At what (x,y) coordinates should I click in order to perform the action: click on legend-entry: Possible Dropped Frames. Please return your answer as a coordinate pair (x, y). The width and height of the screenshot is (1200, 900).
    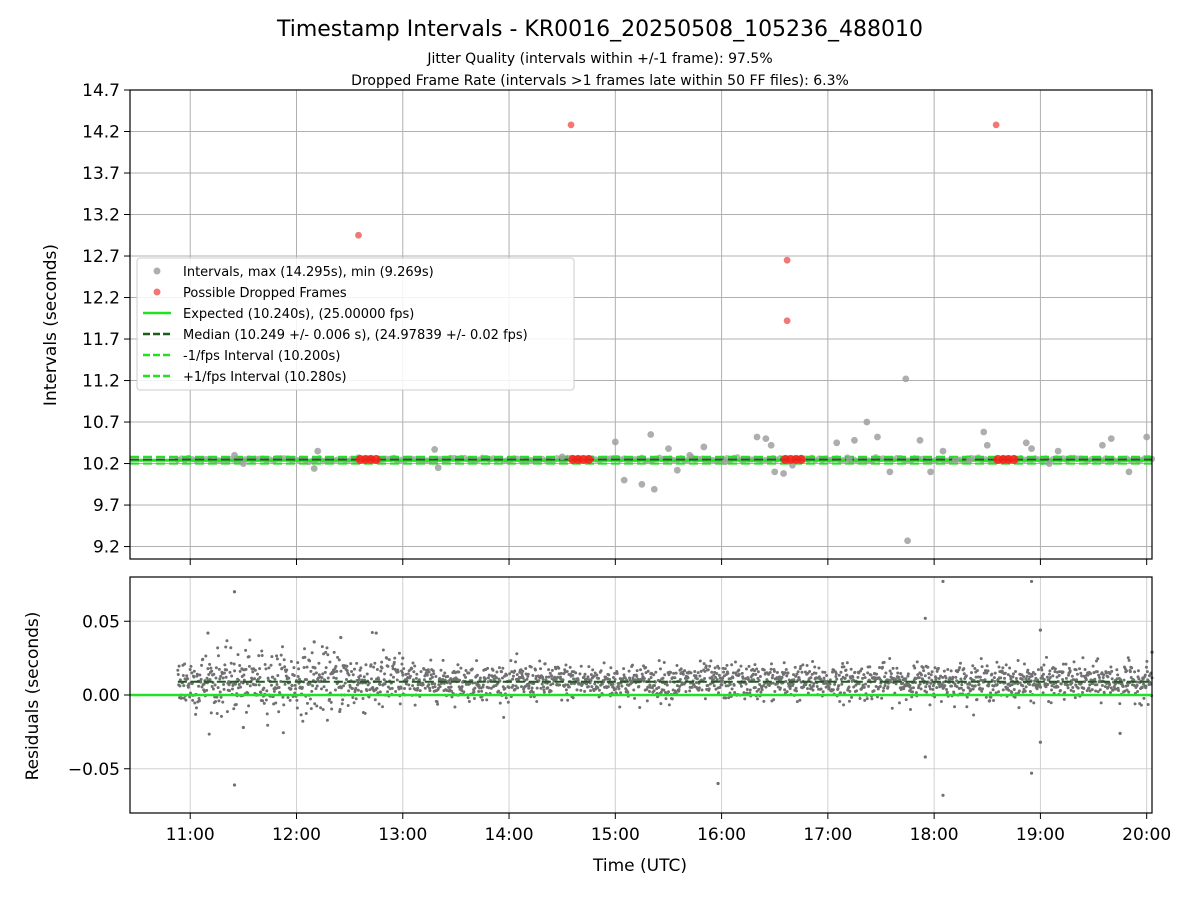
    Looking at the image, I should click on (250, 293).